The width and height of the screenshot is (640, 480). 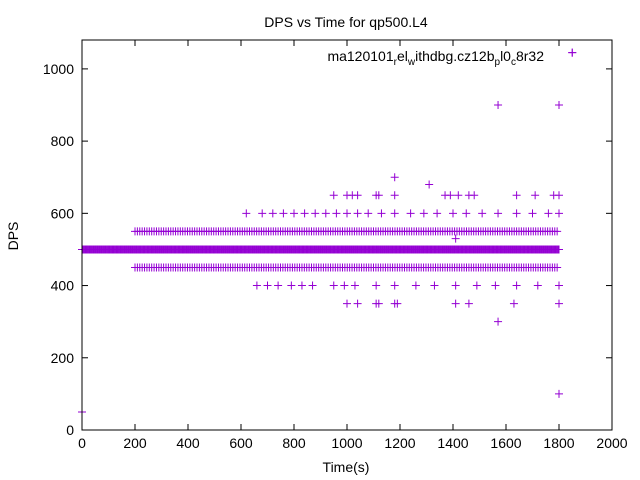 I want to click on x-tick-label: 1800, so click(x=558, y=443).